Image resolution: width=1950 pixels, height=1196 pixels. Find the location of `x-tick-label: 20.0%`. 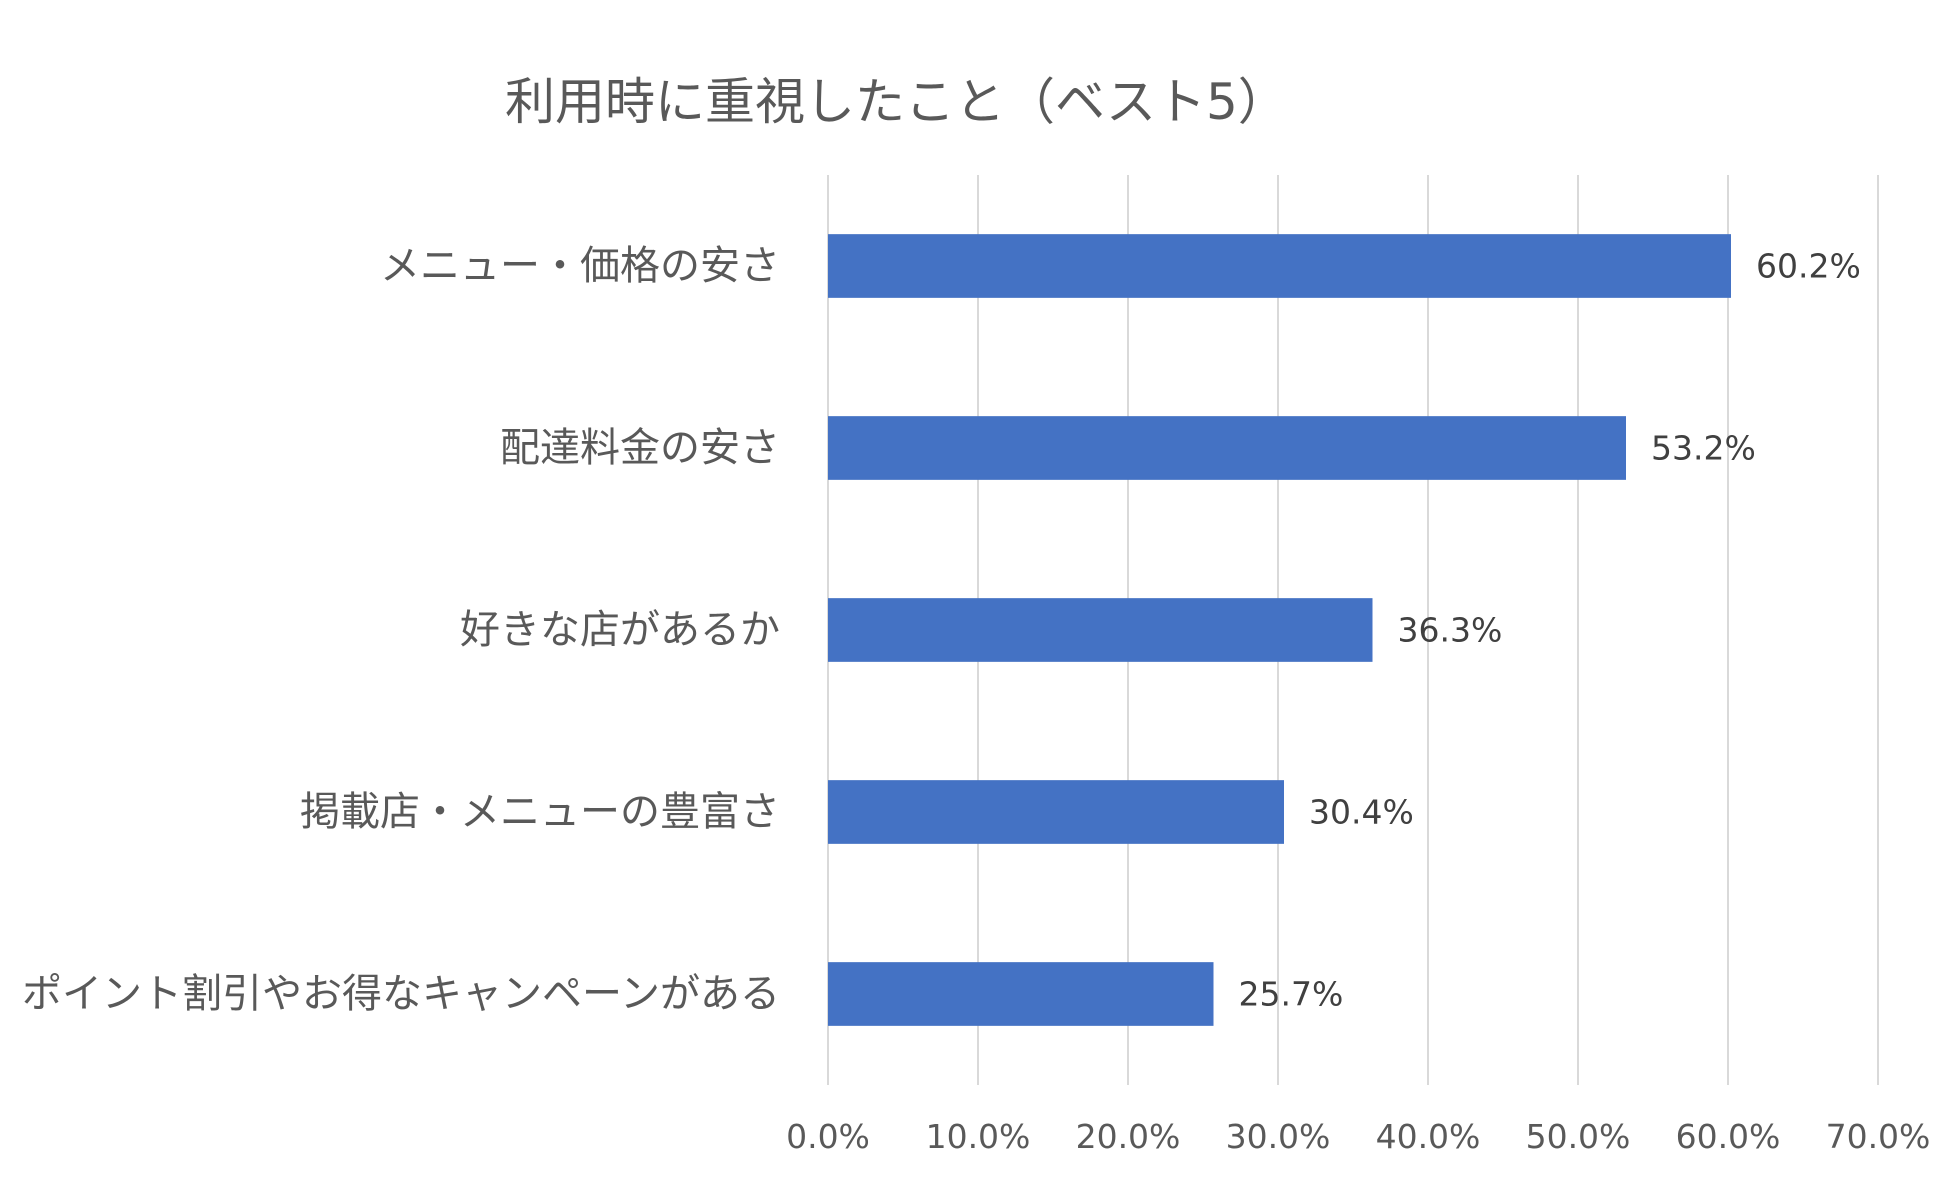

x-tick-label: 20.0% is located at coordinates (1128, 1136).